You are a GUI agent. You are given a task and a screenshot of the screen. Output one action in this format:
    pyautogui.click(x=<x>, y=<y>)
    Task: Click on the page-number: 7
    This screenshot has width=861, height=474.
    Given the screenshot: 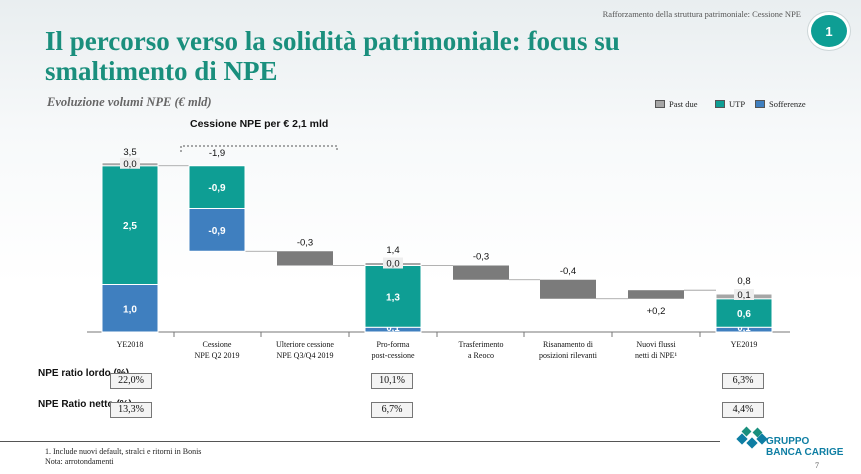 What is the action you would take?
    pyautogui.click(x=817, y=465)
    